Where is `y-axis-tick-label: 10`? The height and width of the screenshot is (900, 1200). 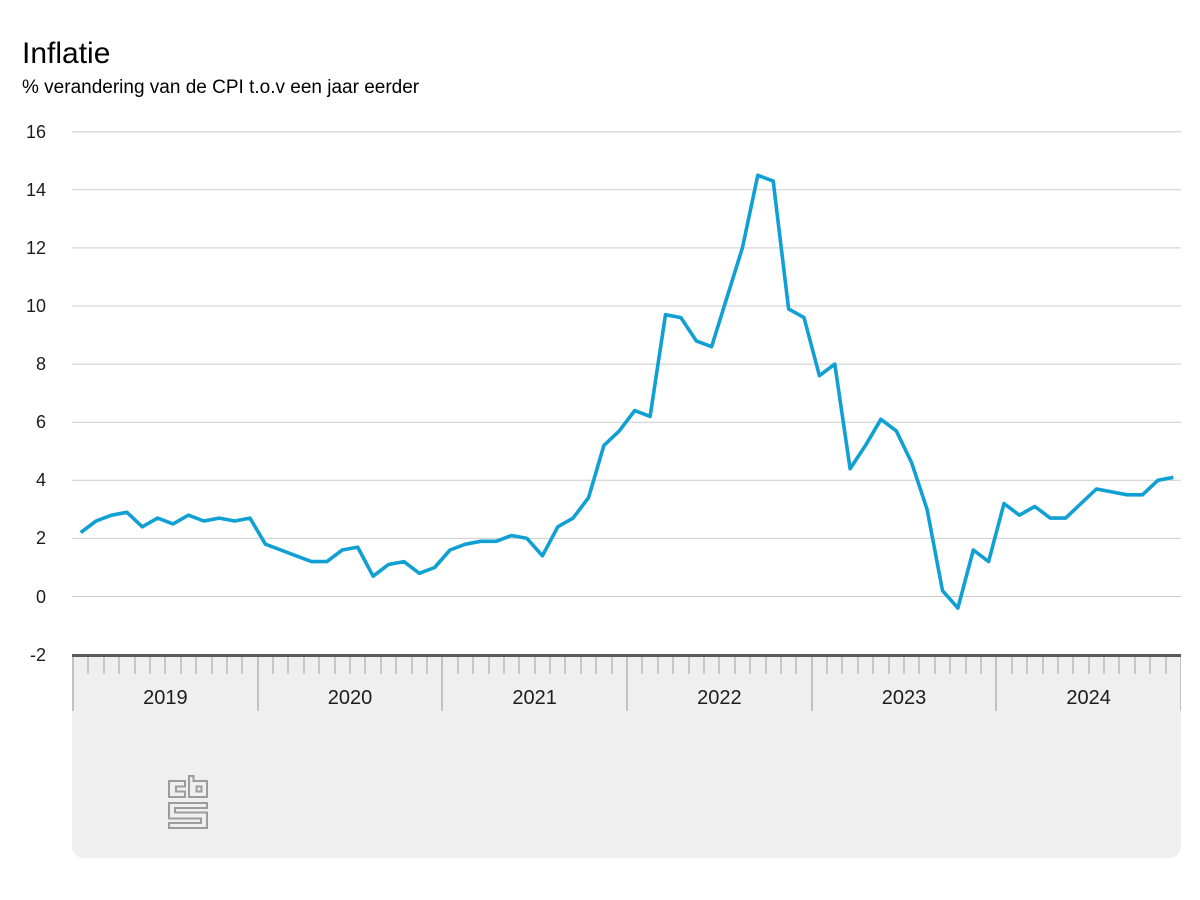 y-axis-tick-label: 10 is located at coordinates (35, 306).